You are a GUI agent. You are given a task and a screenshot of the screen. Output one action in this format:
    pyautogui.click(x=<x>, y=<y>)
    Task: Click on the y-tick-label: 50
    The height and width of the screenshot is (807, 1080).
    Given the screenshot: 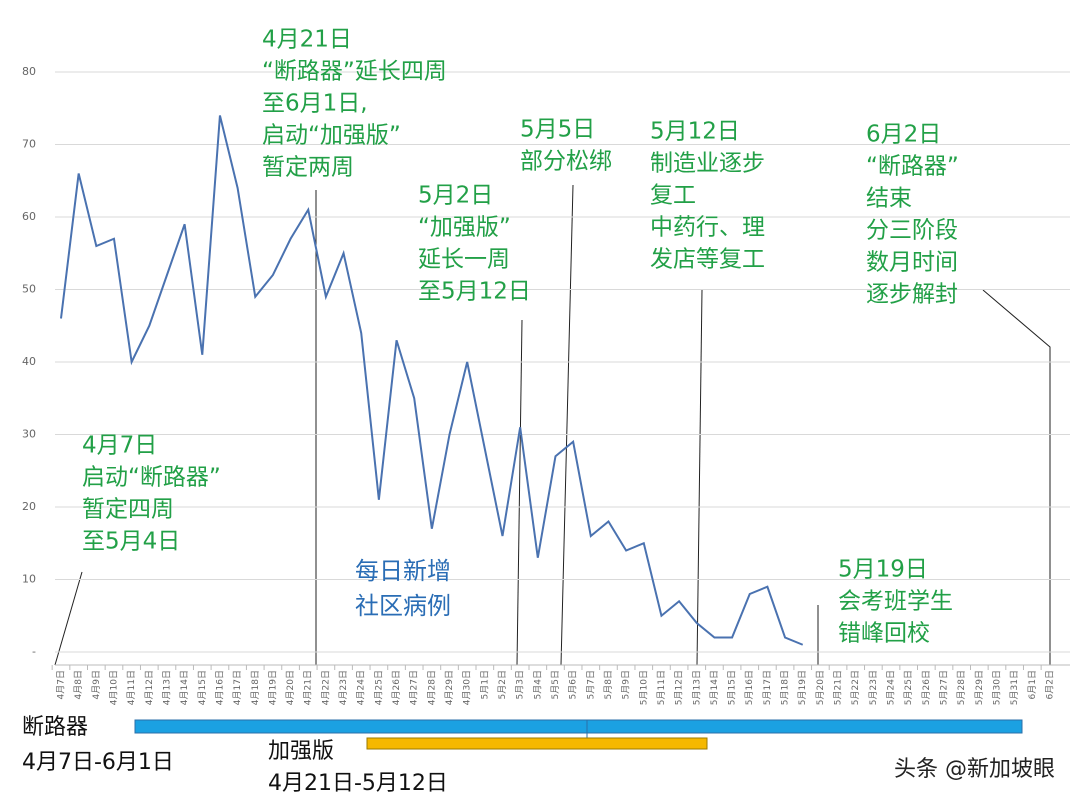 What is the action you would take?
    pyautogui.click(x=29, y=289)
    